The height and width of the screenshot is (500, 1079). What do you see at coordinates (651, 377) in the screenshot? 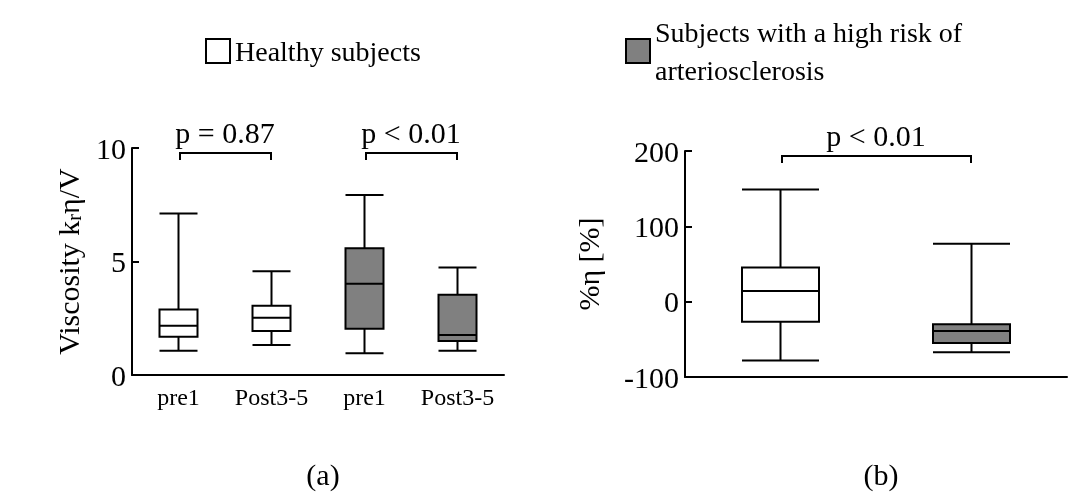
I see `y-tick-label: -100` at bounding box center [651, 377].